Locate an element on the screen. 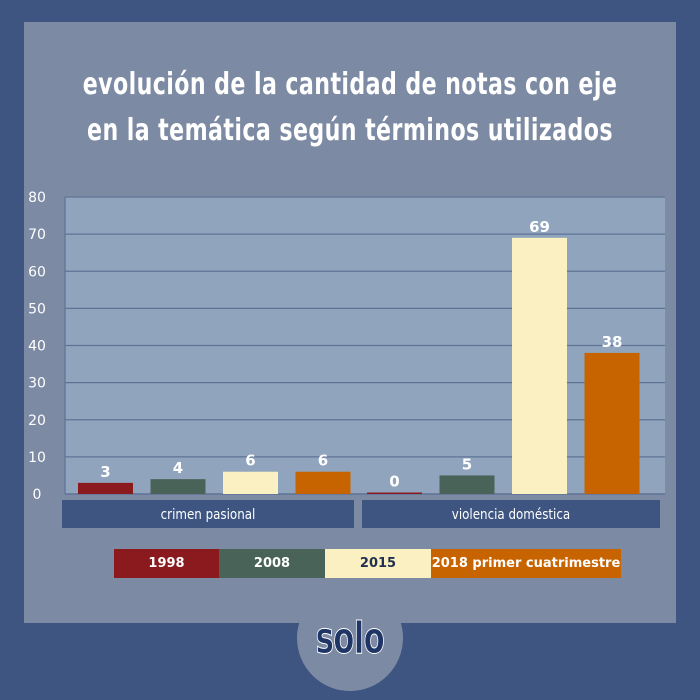  legend-label: 2015 is located at coordinates (378, 563).